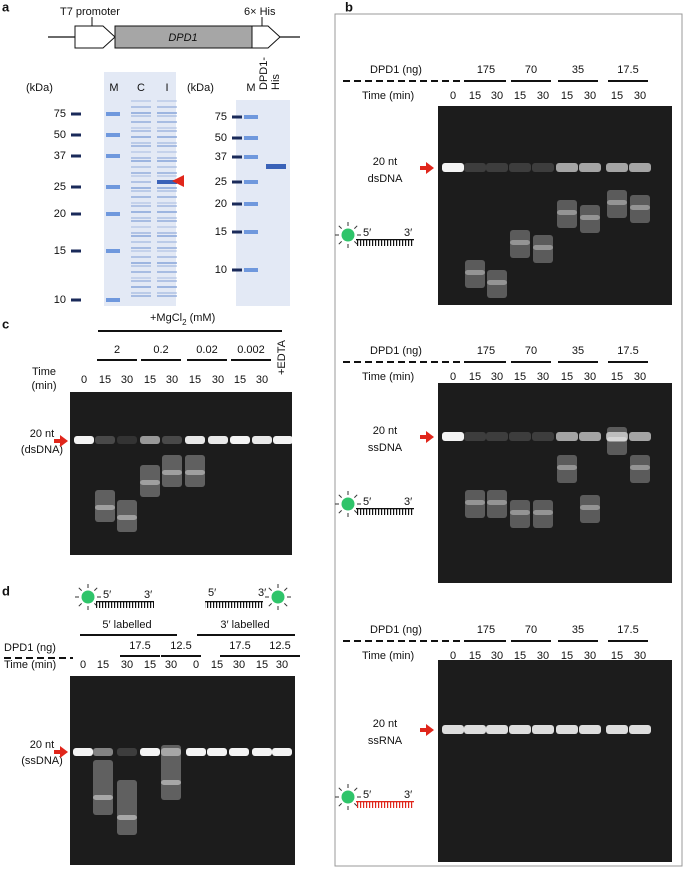  Describe the element at coordinates (30, 648) in the screenshot. I see `dose-label: DPD1 (ng)` at that location.